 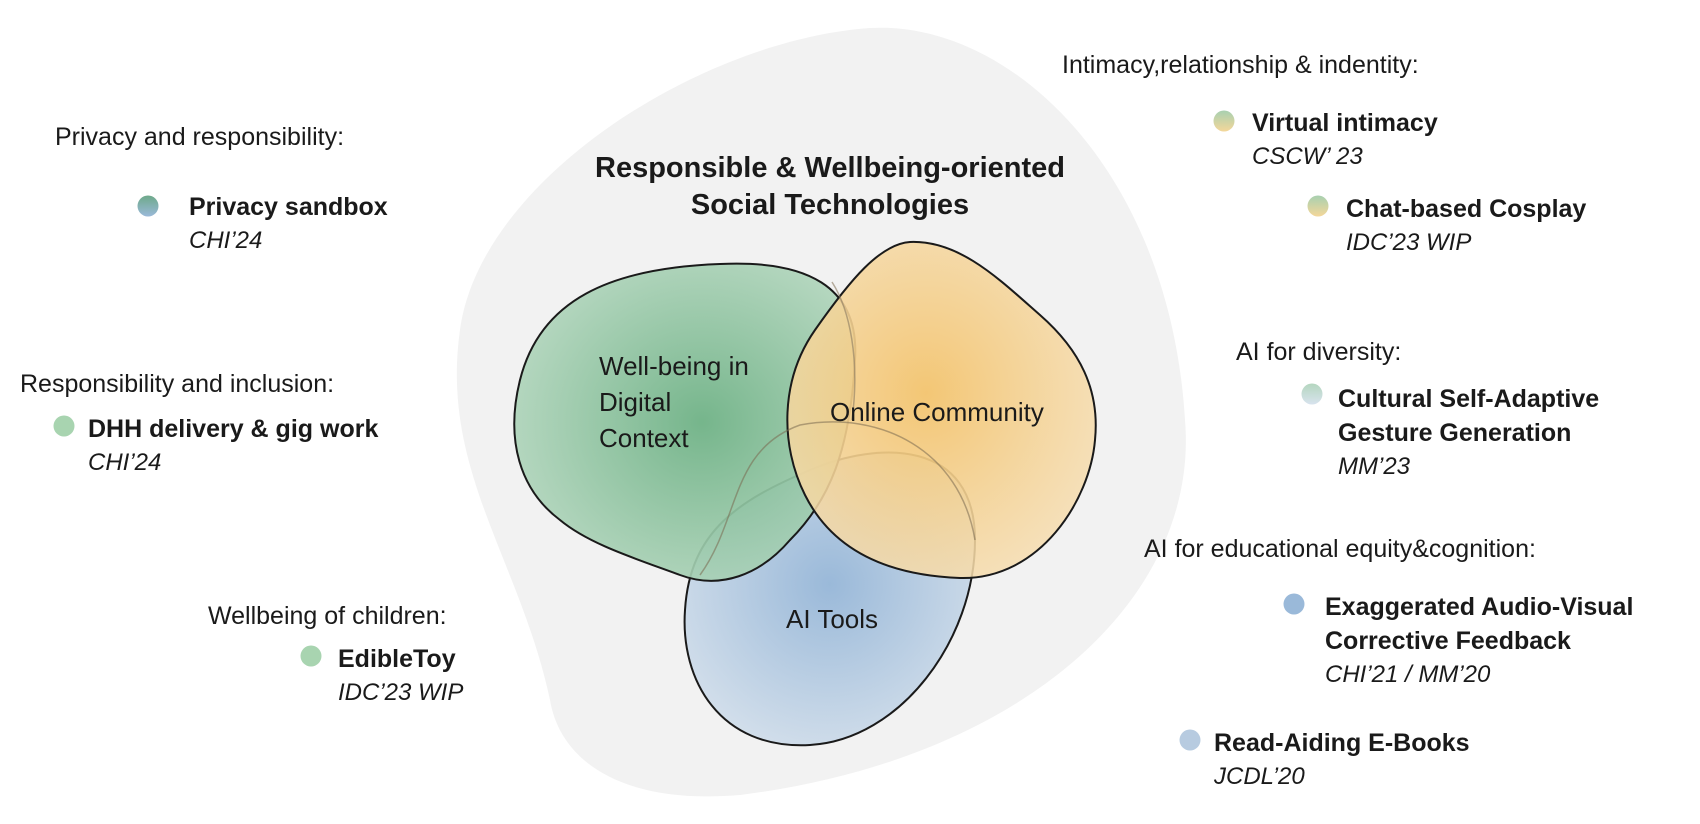 What do you see at coordinates (674, 366) in the screenshot?
I see `wellbeing-label-line1: Well-being in` at bounding box center [674, 366].